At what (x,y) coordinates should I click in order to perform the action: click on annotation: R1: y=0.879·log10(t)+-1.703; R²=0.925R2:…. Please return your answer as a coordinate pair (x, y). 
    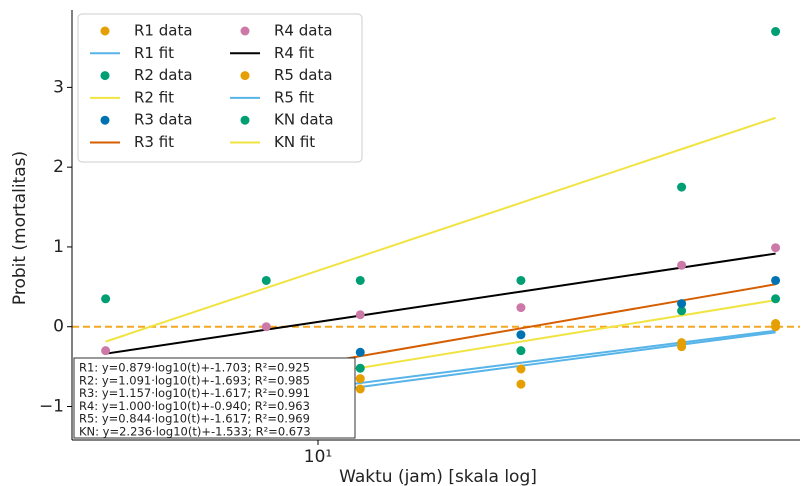
    Looking at the image, I should click on (214, 398).